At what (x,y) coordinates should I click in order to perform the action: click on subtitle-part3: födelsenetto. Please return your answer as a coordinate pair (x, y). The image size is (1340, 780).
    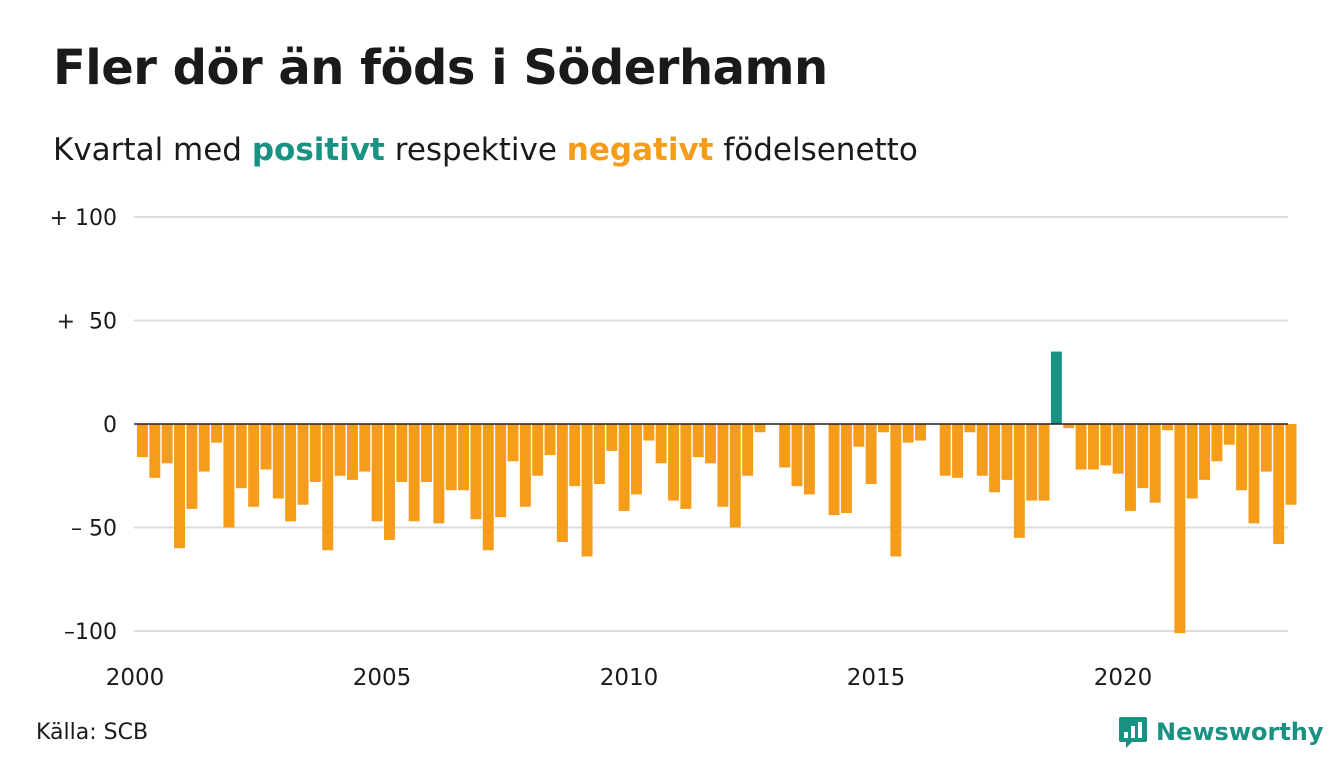
    Looking at the image, I should click on (820, 150).